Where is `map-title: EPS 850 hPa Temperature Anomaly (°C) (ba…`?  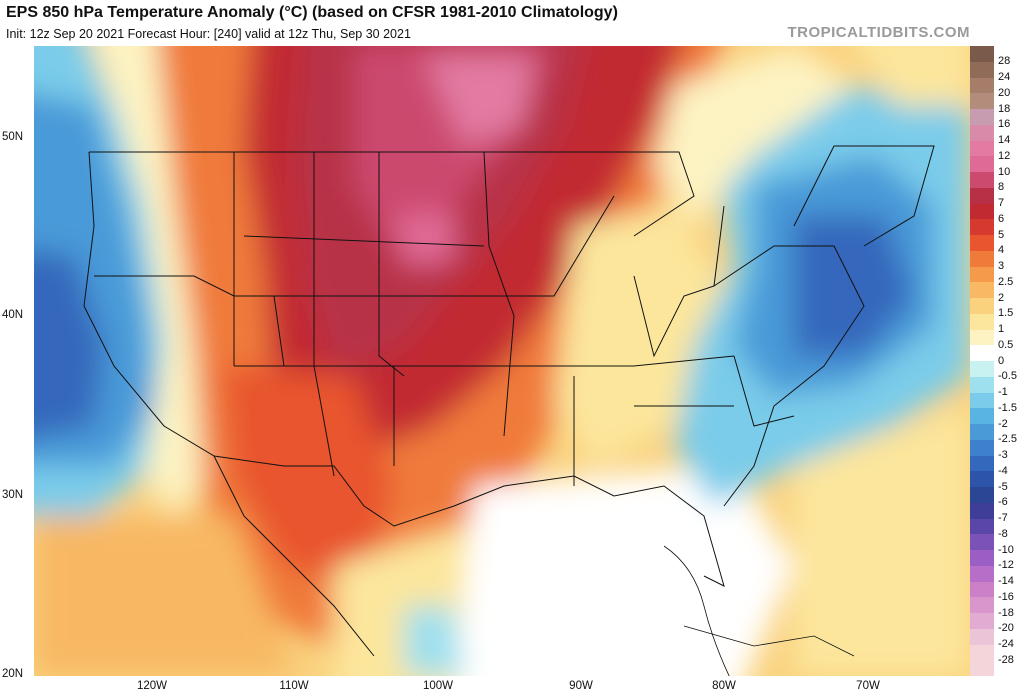 map-title: EPS 850 hPa Temperature Anomaly (°C) (ba… is located at coordinates (312, 12).